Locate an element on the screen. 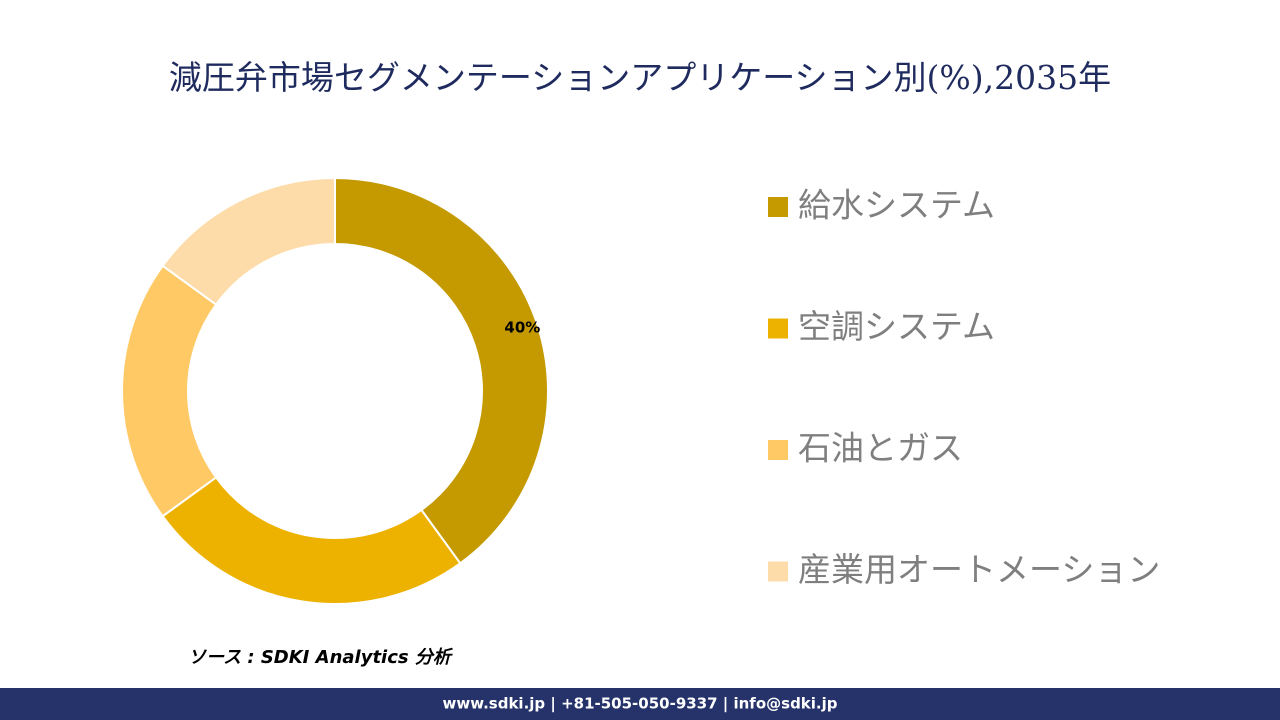  legend-label: 給水システム is located at coordinates (896, 205).